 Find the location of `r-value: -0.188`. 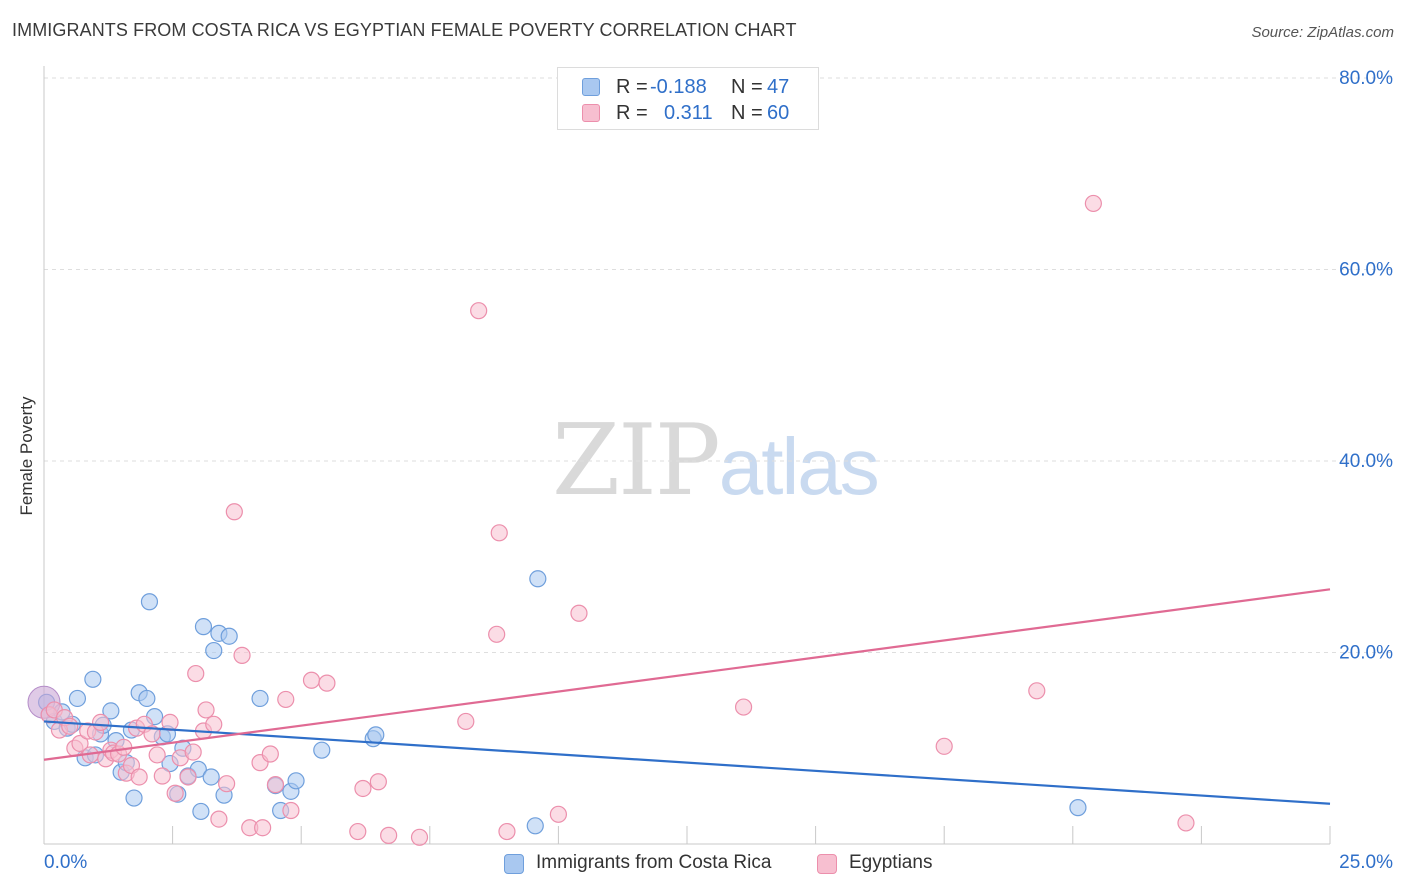

r-value: -0.188 is located at coordinates (678, 87).